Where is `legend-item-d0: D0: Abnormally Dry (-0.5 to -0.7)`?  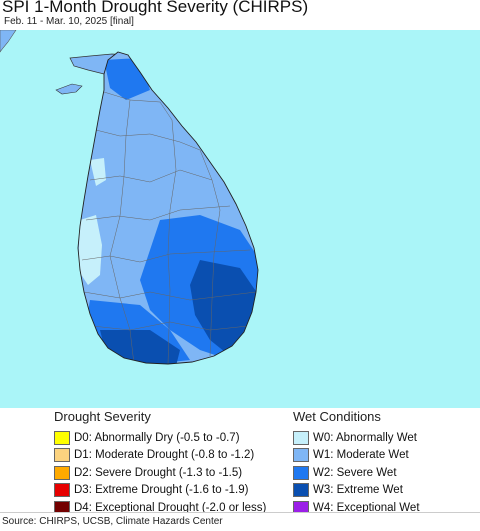 legend-item-d0: D0: Abnormally Dry (-0.5 to -0.7) is located at coordinates (171, 438).